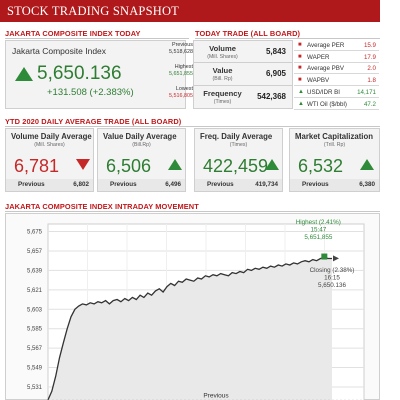 The width and height of the screenshot is (400, 400). What do you see at coordinates (236, 136) in the screenshot?
I see `ytd-card-title: Freq. Daily Average` at bounding box center [236, 136].